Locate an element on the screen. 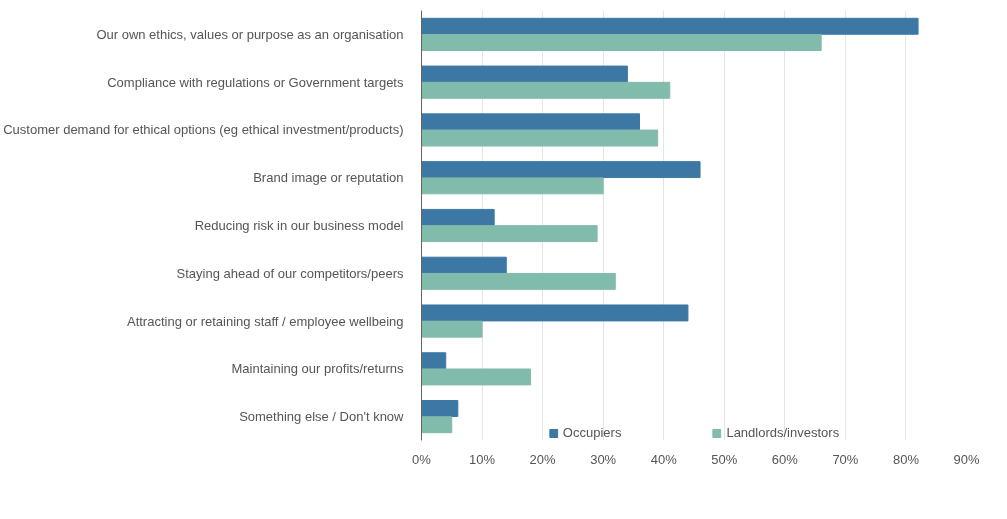 This screenshot has width=1007, height=519. y-tick-label: Our own ethics, values or purpose as an organisation is located at coordinates (250, 34).